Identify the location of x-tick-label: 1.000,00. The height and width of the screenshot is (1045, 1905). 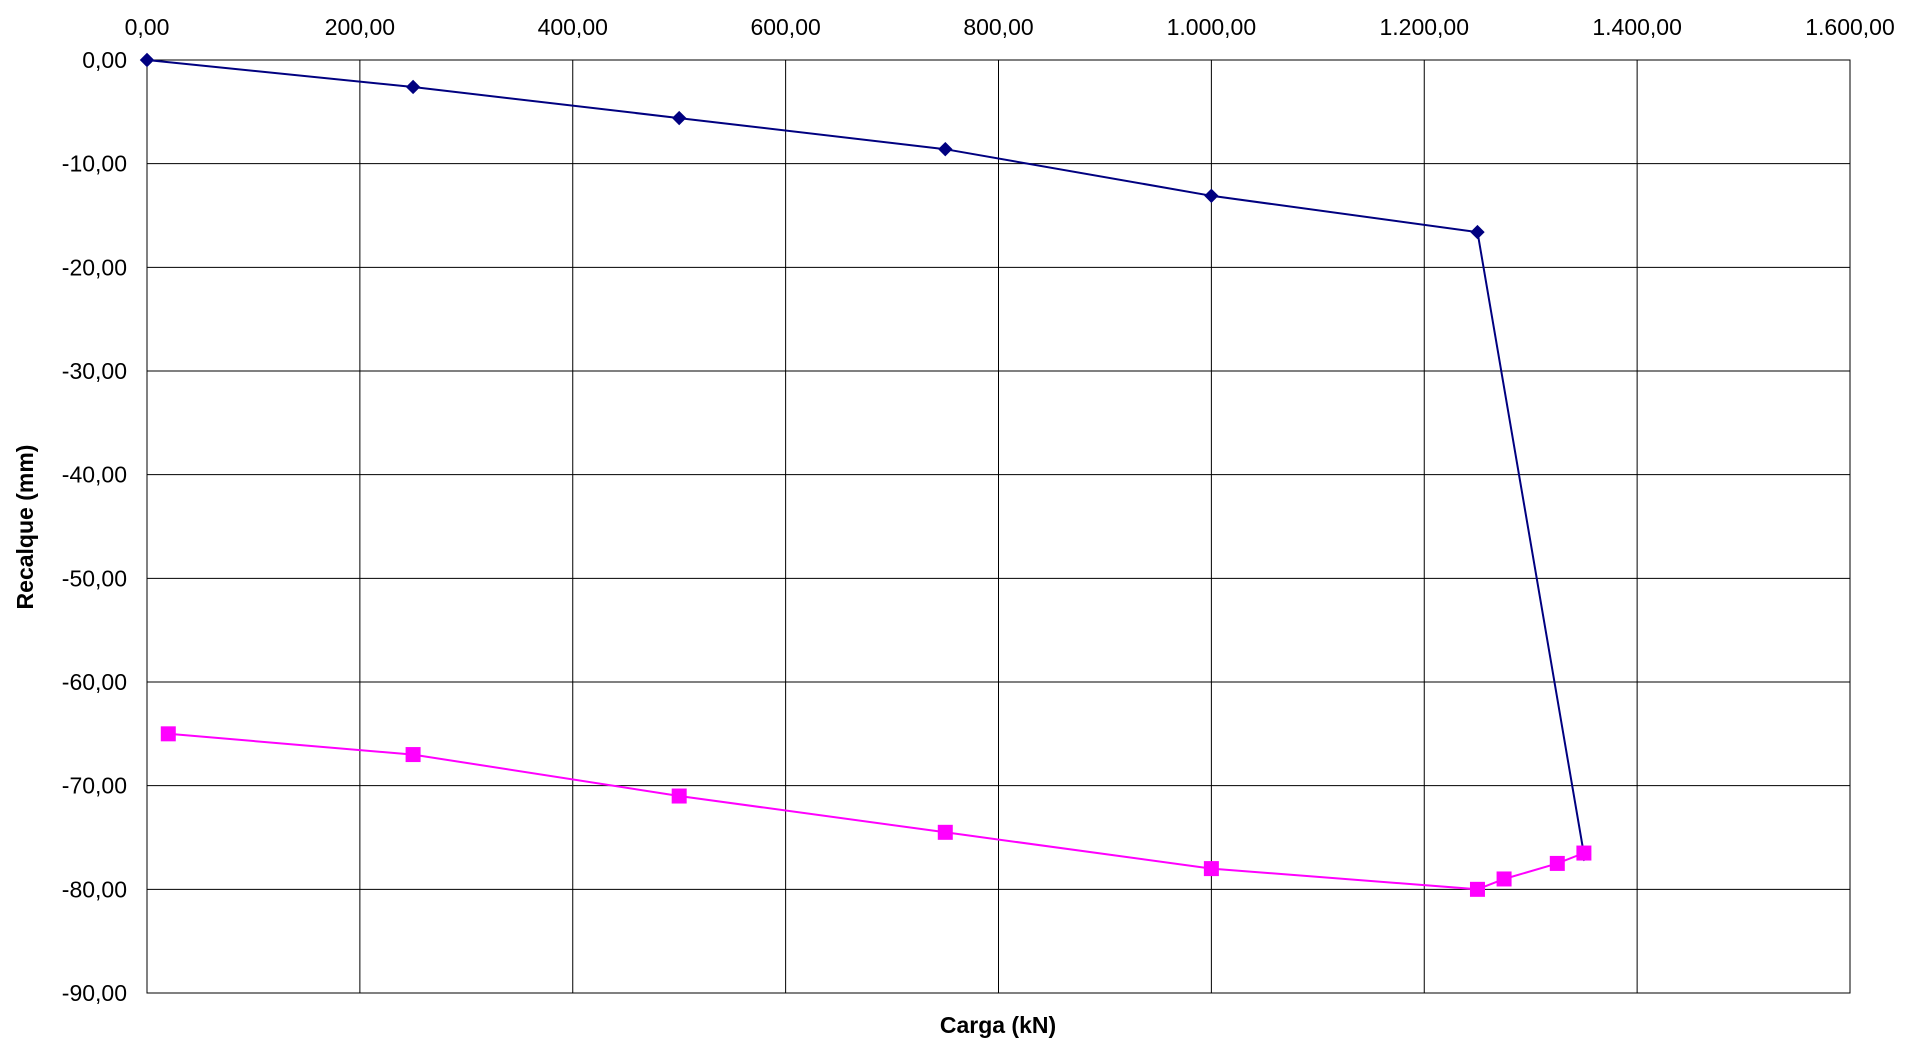
(1212, 27).